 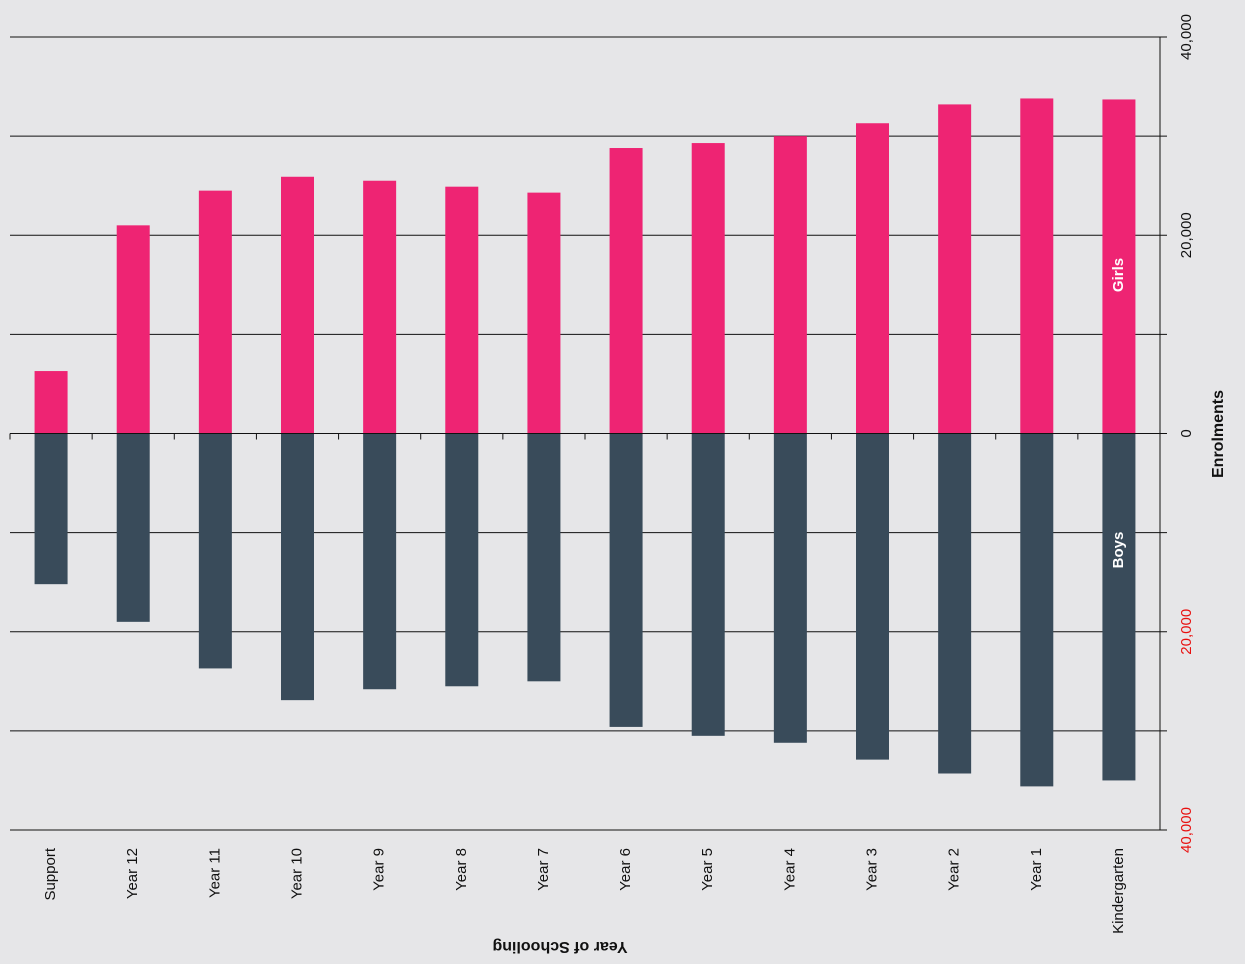 I want to click on x-tick-label: Year 12, so click(x=132, y=873).